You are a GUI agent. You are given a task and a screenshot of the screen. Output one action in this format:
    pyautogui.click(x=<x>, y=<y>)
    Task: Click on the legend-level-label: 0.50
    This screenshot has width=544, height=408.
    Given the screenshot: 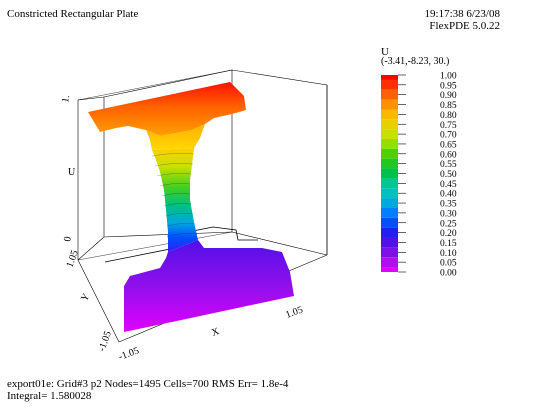 What is the action you would take?
    pyautogui.click(x=448, y=175)
    